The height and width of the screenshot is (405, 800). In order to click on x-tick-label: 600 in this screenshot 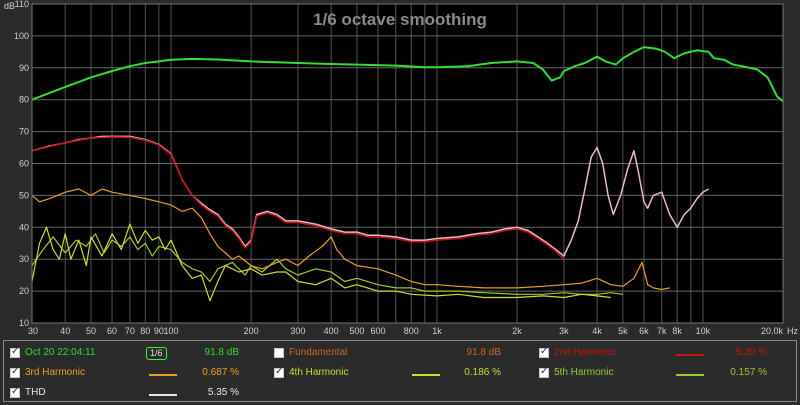, I will do `click(377, 331)`.